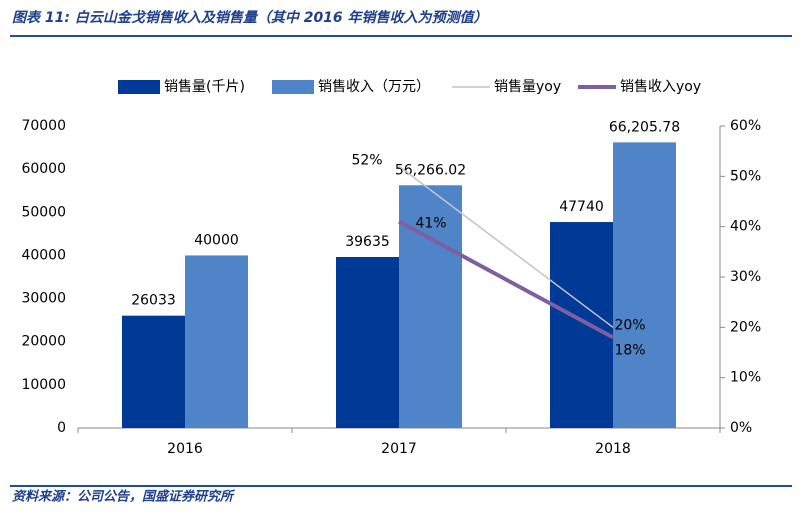 The width and height of the screenshot is (804, 512). What do you see at coordinates (367, 242) in the screenshot?
I see `bar-label: 39635` at bounding box center [367, 242].